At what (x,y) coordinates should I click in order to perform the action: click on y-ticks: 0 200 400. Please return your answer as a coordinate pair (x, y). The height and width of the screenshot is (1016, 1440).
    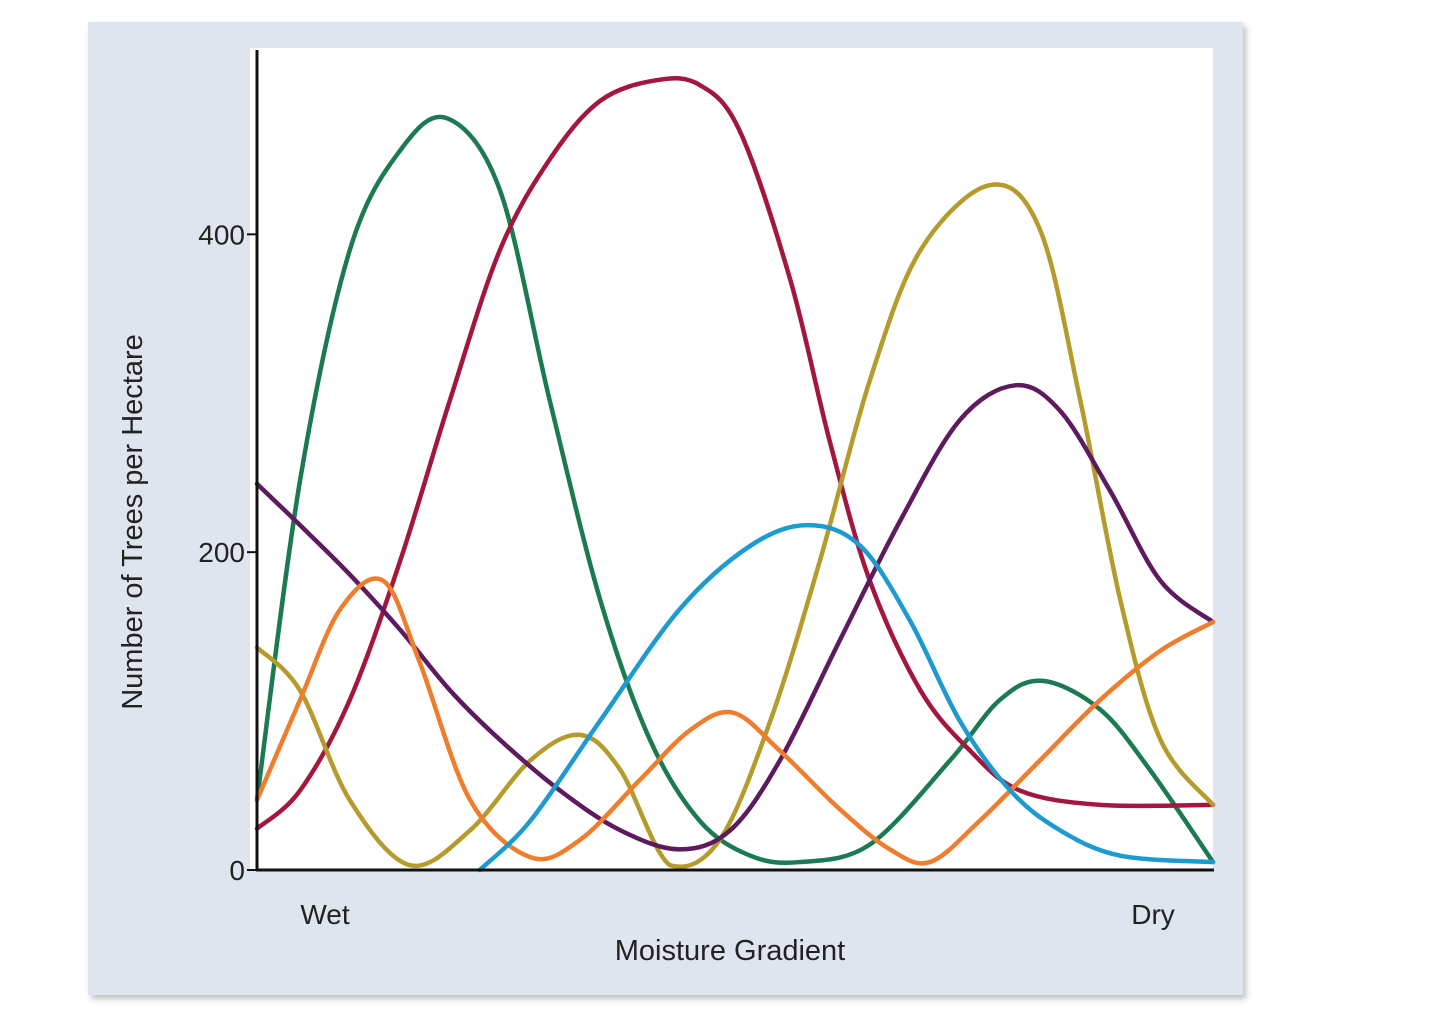
    Looking at the image, I should click on (227, 552).